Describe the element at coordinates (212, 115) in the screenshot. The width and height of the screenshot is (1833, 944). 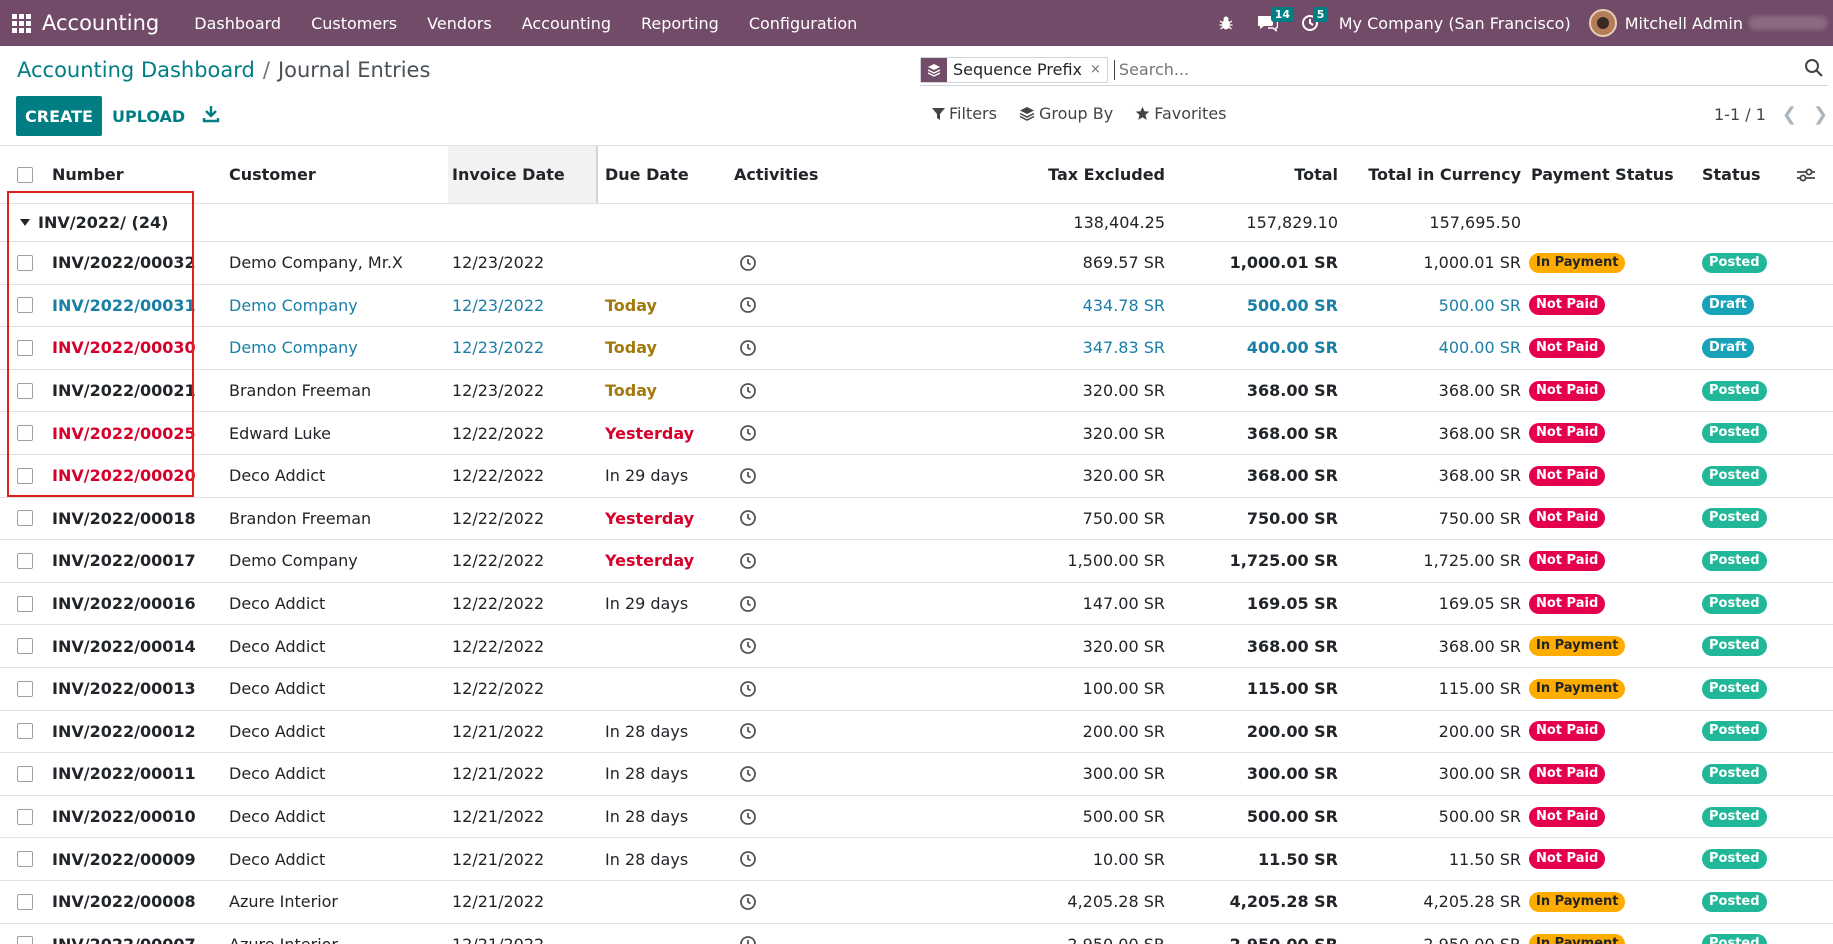
I see `download-icon` at that location.